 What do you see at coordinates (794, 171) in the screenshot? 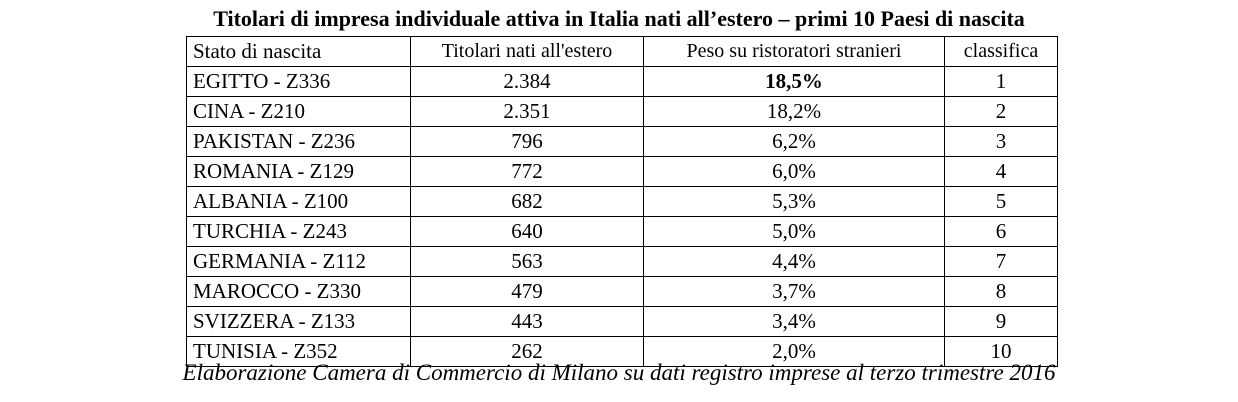
I see `cell-peso: 6,0%` at bounding box center [794, 171].